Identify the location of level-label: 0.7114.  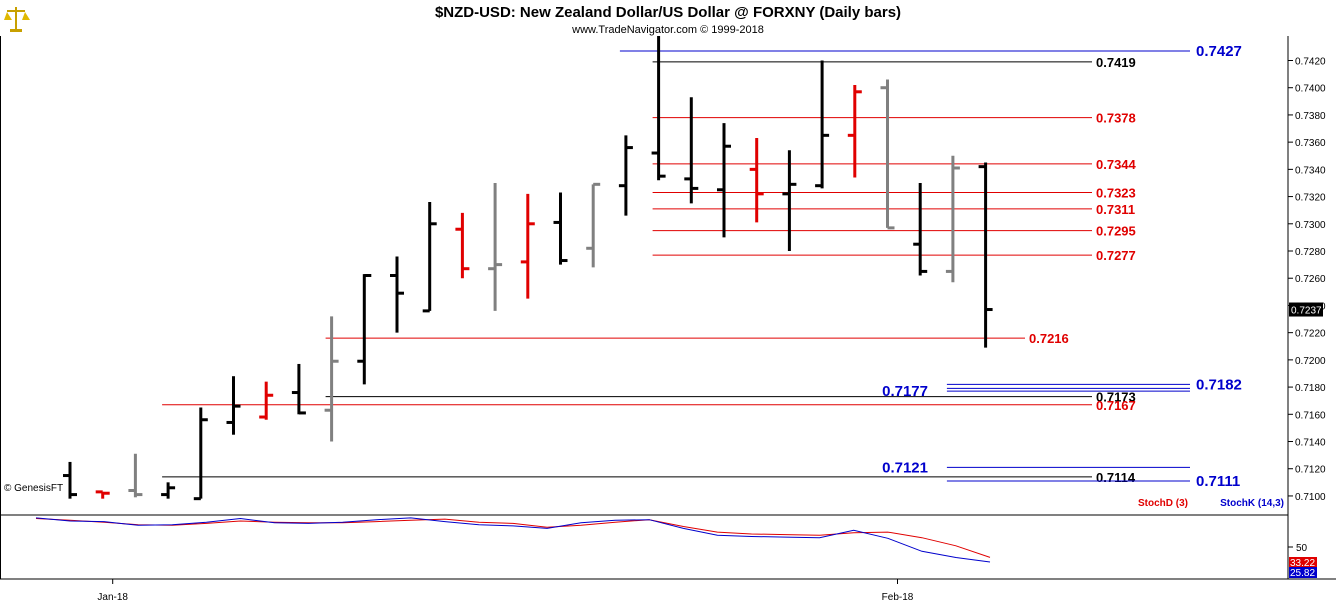
(1116, 477).